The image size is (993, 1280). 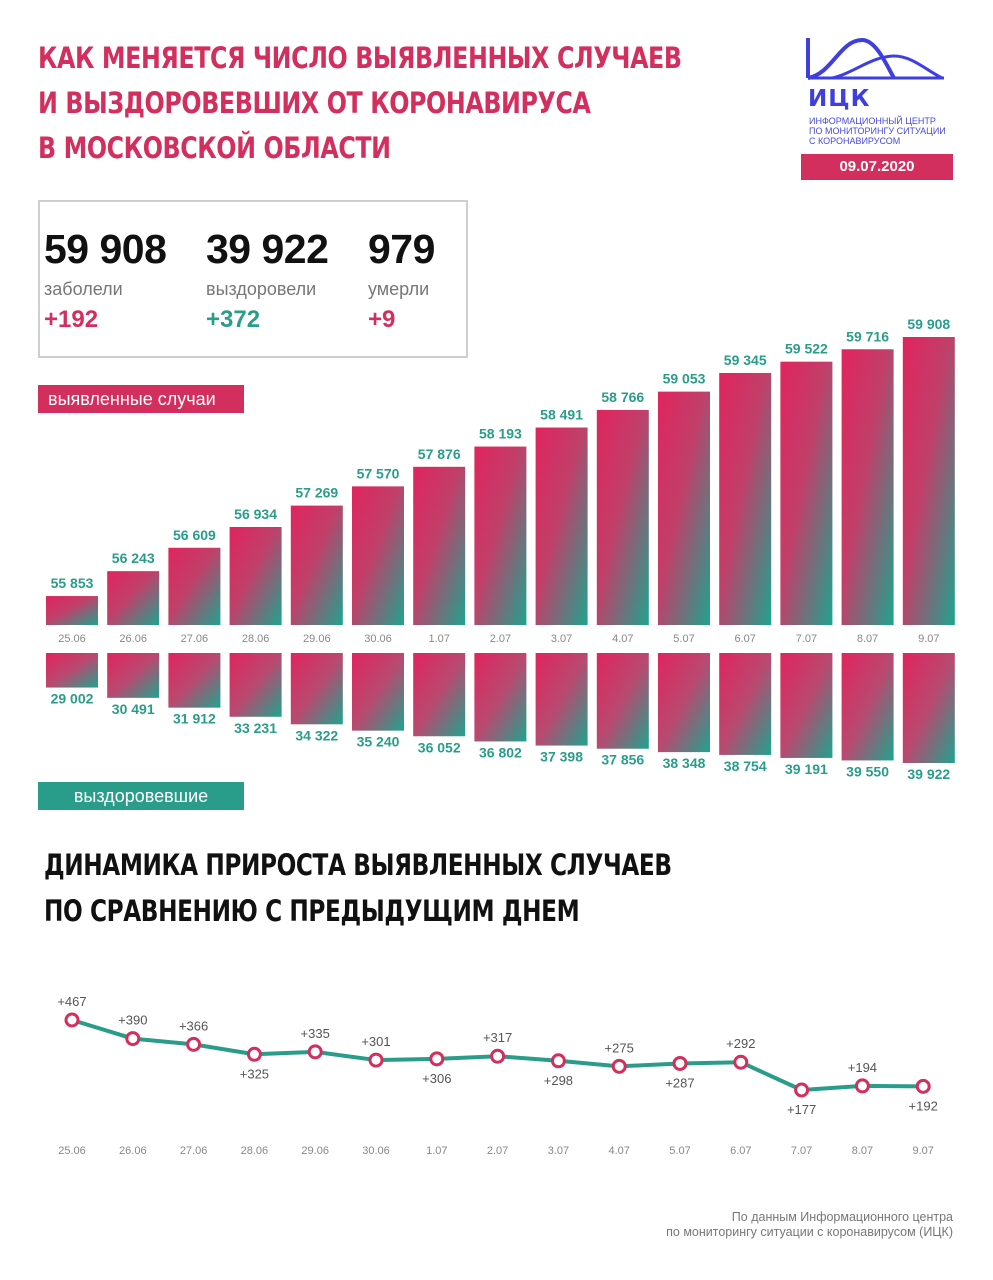 What do you see at coordinates (684, 763) in the screenshot?
I see `recovered-bar-label: 38 348` at bounding box center [684, 763].